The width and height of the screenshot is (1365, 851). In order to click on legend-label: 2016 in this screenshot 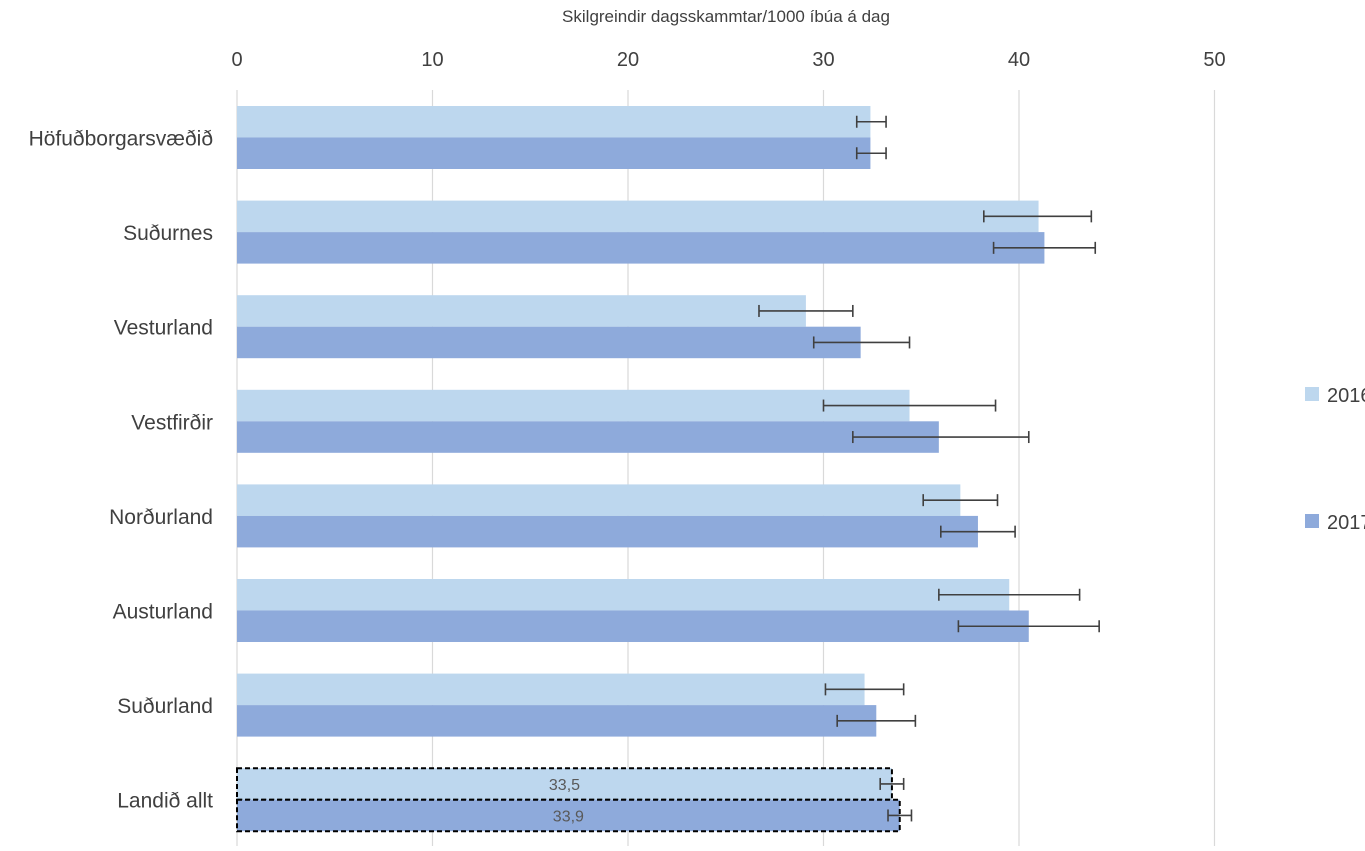, I will do `click(1346, 396)`.